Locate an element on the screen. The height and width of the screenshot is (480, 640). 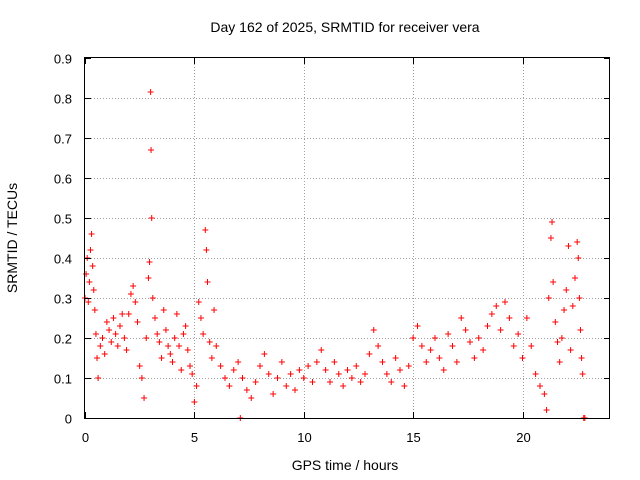
x-tick-label: 20 is located at coordinates (523, 437).